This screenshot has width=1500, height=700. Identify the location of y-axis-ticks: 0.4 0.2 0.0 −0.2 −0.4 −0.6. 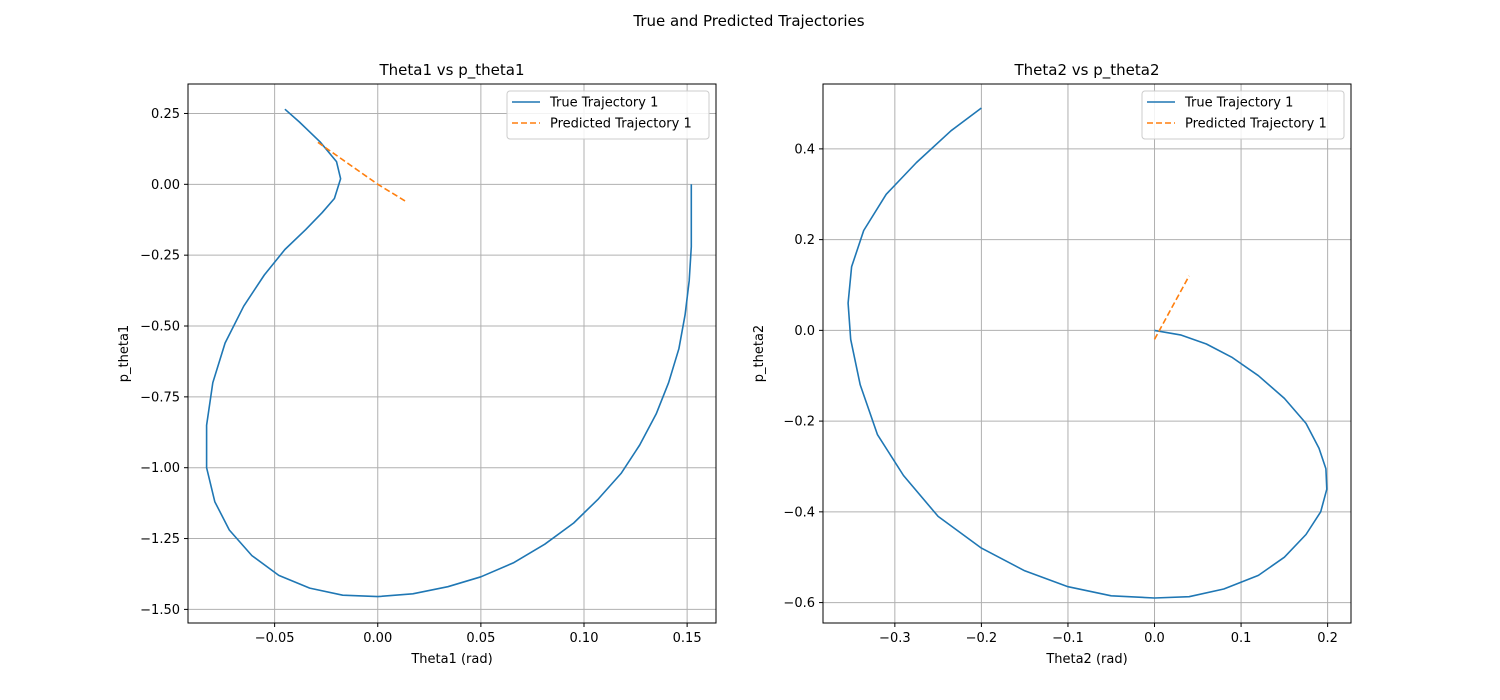
(803, 376).